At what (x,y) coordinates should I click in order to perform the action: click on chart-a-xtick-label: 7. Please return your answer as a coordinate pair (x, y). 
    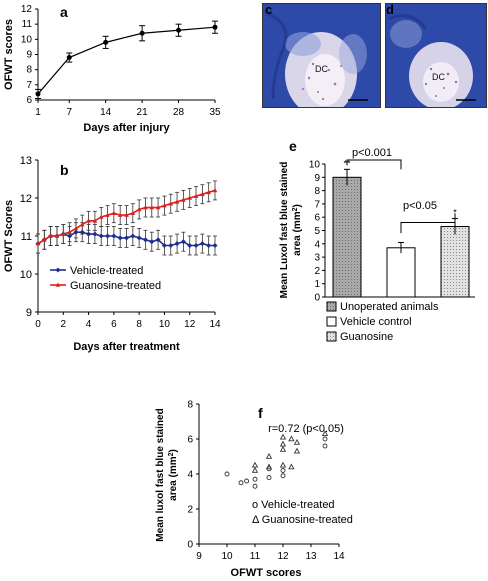
    Looking at the image, I should click on (69, 112).